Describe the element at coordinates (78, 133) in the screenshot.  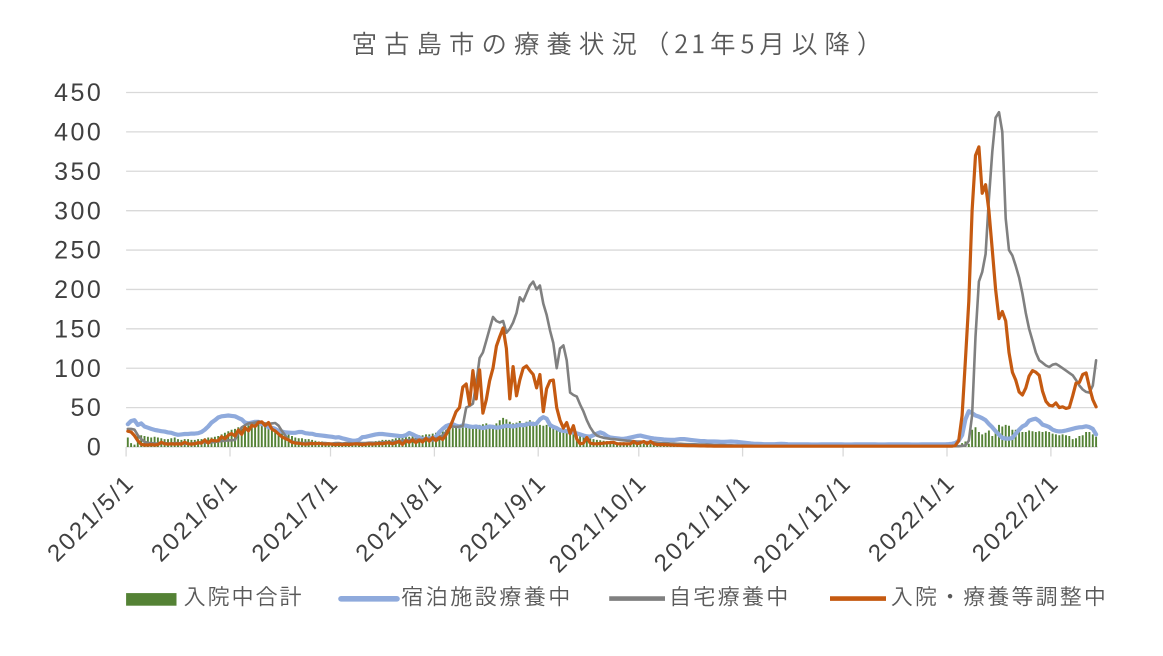
I see `svg-text: 400` at that location.